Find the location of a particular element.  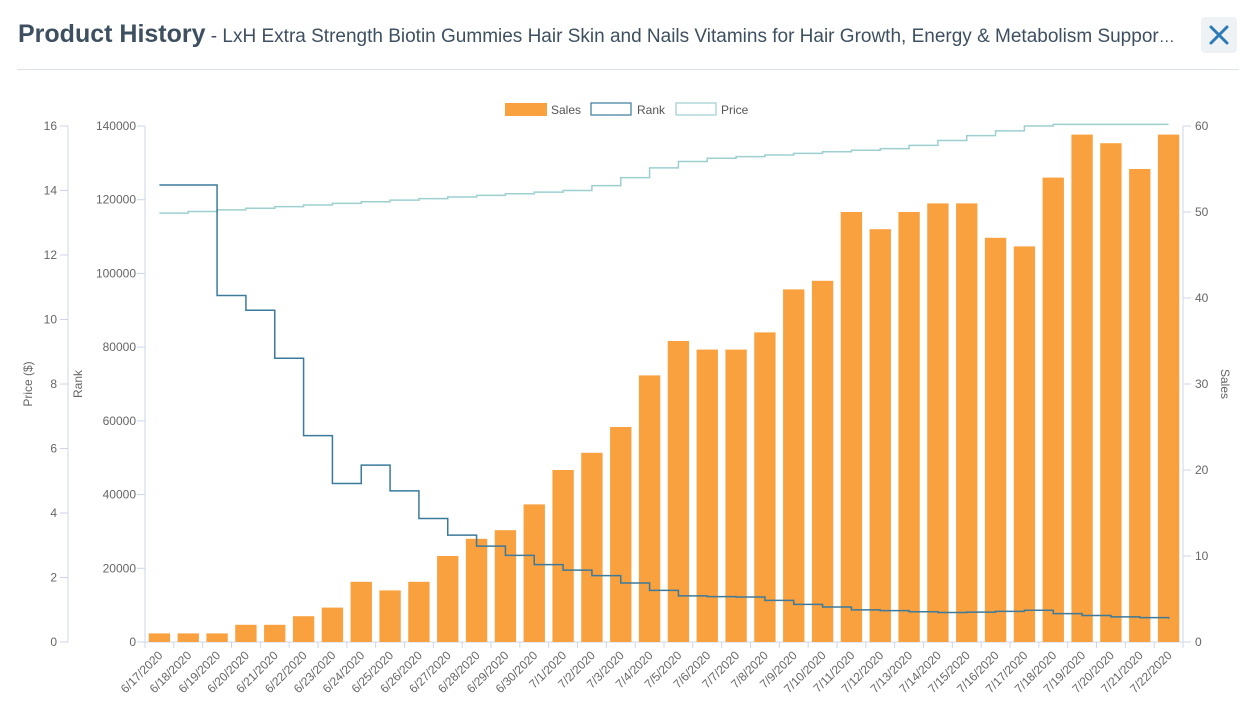

close-icon is located at coordinates (1219, 35).